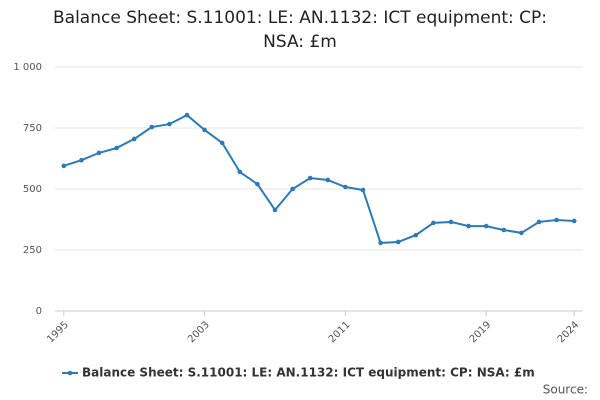 The image size is (600, 400). What do you see at coordinates (58, 332) in the screenshot?
I see `x-tick-label: 1995` at bounding box center [58, 332].